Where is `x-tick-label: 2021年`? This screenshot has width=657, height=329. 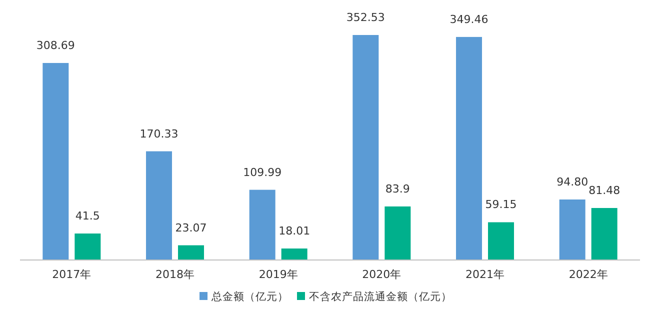 x-tick-label: 2021年 is located at coordinates (485, 274).